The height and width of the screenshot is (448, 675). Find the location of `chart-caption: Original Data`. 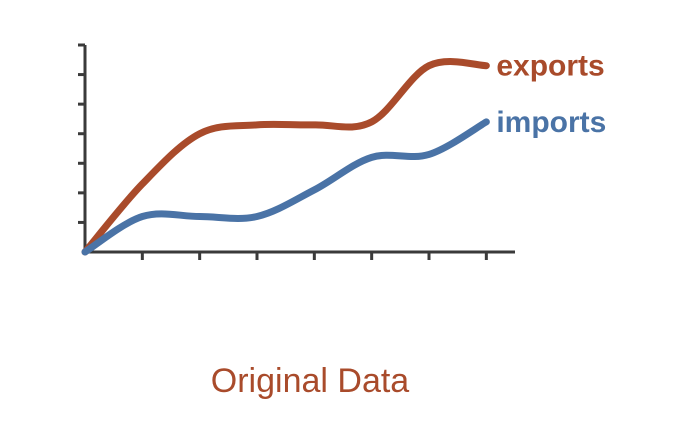

chart-caption: Original Data is located at coordinates (310, 381).